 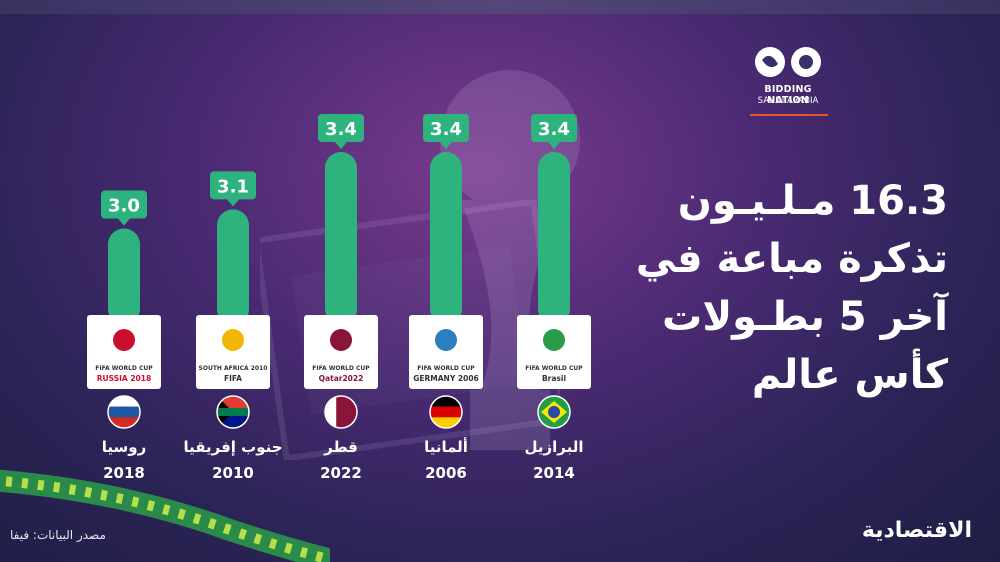 I want to click on tournament-logo-qatar, so click(x=341, y=352).